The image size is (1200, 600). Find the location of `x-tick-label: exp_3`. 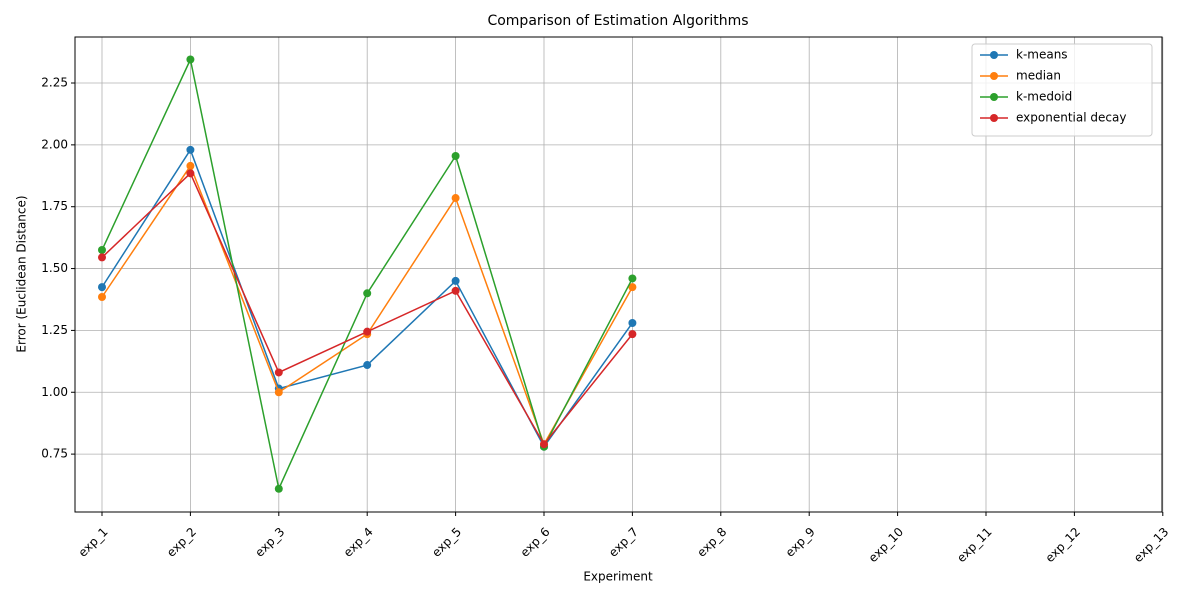

x-tick-label: exp_3 is located at coordinates (269, 542).